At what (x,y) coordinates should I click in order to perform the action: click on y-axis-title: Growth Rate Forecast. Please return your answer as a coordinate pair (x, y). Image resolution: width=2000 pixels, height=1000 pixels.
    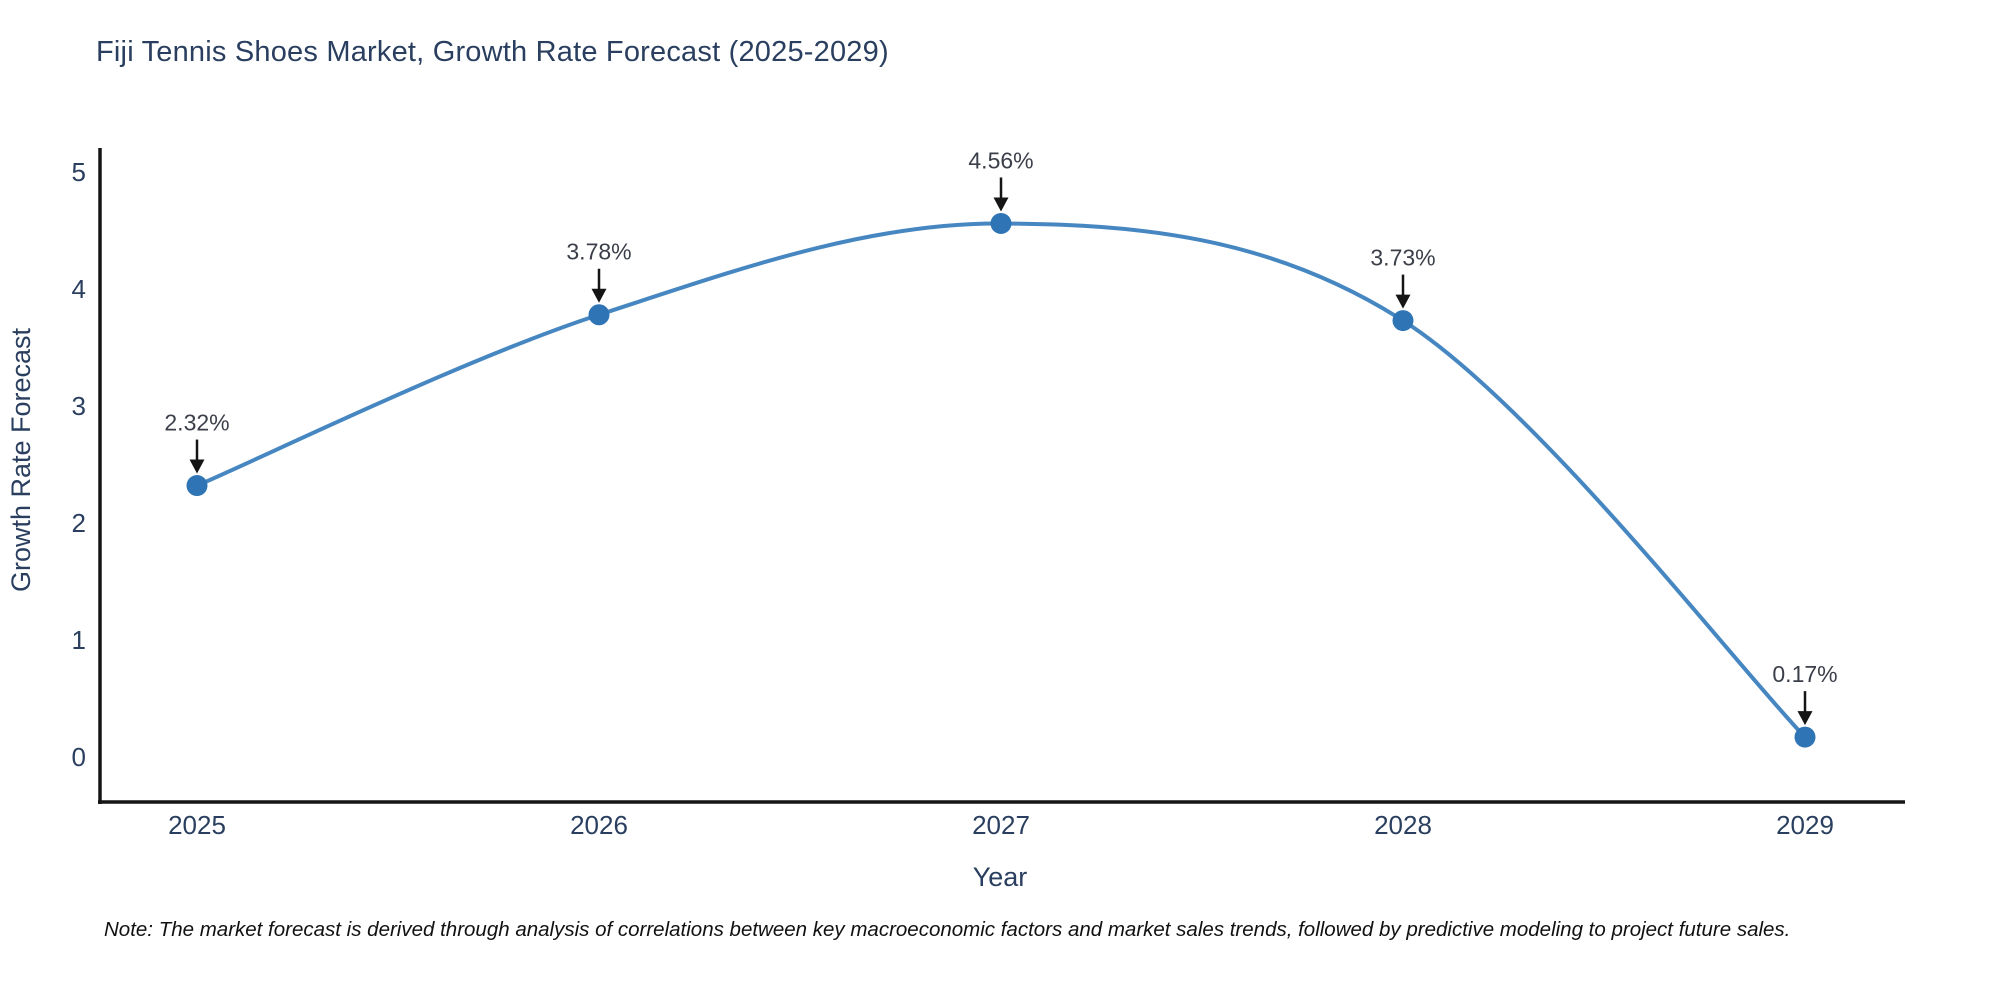
    Looking at the image, I should click on (21, 459).